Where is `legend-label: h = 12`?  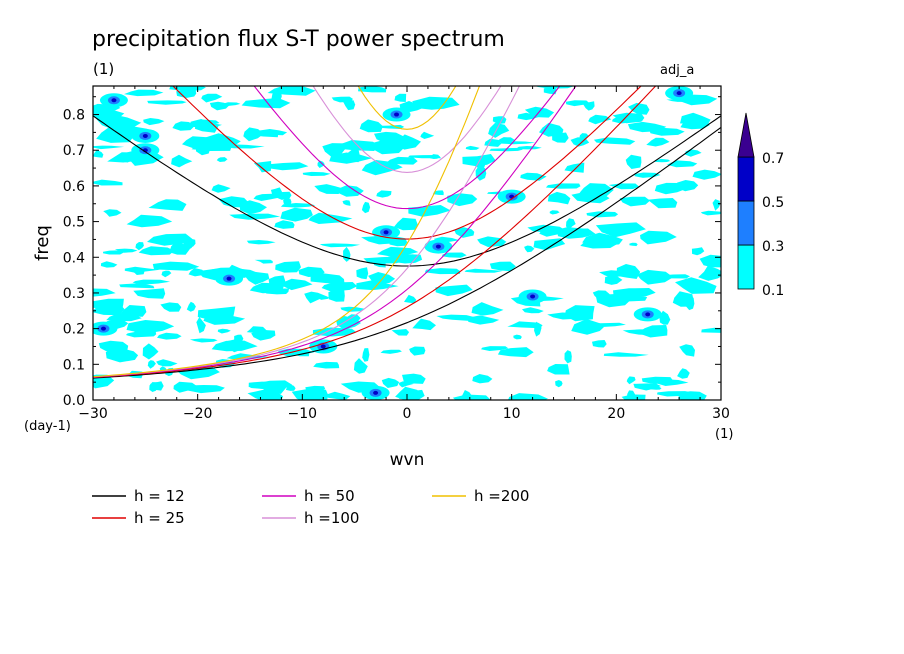
legend-label: h = 12 is located at coordinates (159, 496).